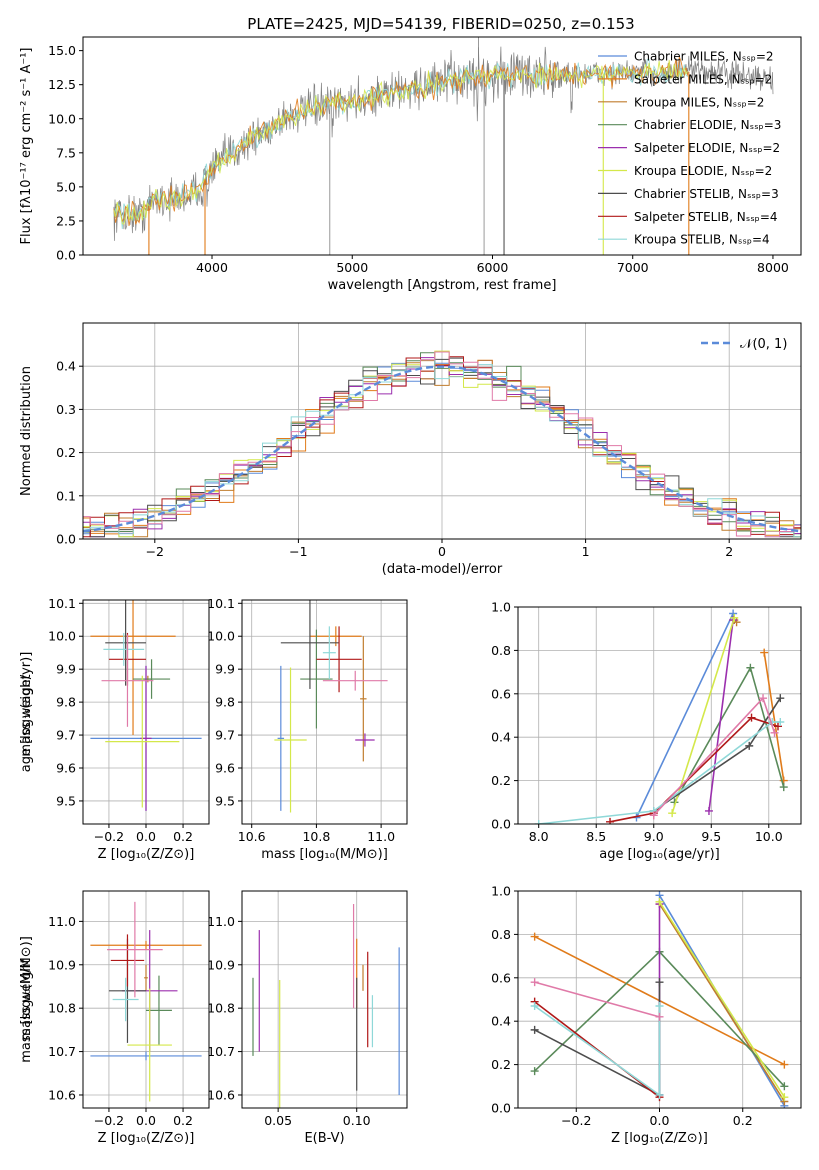 The image size is (819, 1170). Describe the element at coordinates (704, 57) in the screenshot. I see `legend-label: Chabrier MILES, Nₛₛₚ=2` at that location.